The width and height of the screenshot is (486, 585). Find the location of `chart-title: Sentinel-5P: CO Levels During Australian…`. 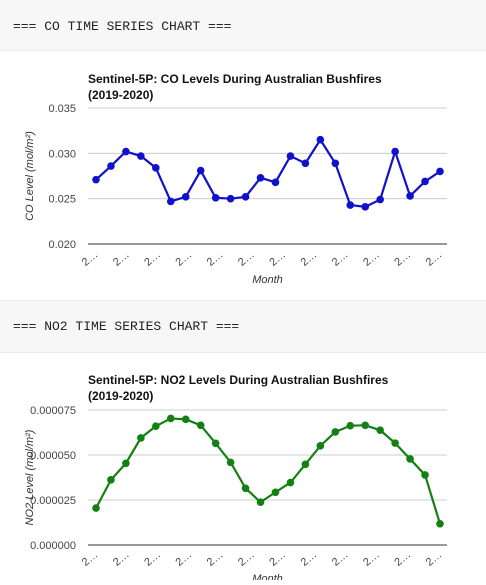

chart-title: Sentinel-5P: CO Levels During Australian… is located at coordinates (235, 79).